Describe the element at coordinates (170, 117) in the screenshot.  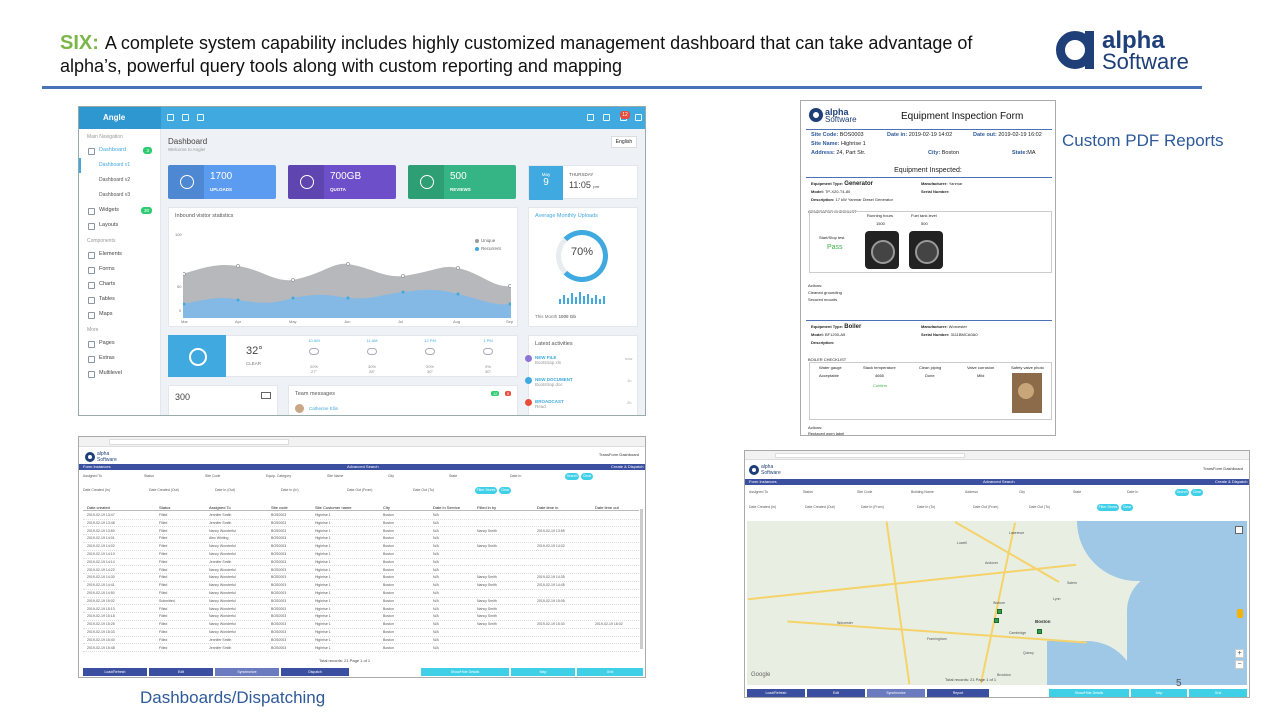
I see `menu-icon` at that location.